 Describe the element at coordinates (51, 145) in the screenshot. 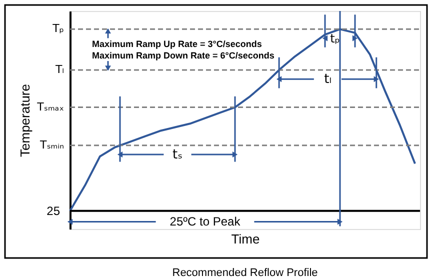

I see `ref-line-label: Tₛₘᵢₙ` at that location.